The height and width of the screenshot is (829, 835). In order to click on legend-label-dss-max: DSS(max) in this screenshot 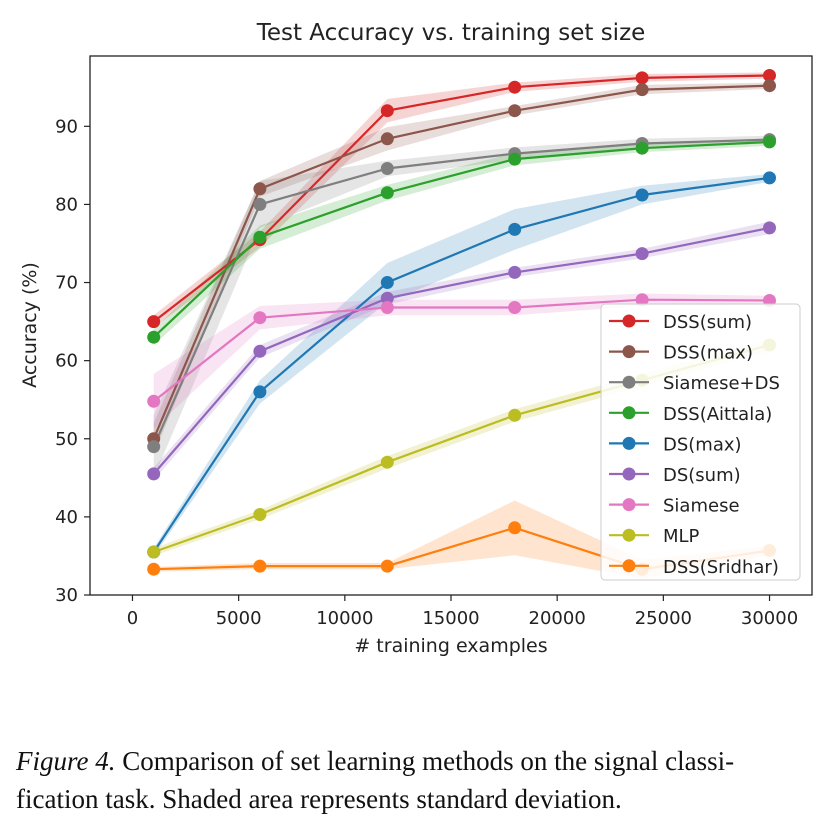, I will do `click(708, 353)`.